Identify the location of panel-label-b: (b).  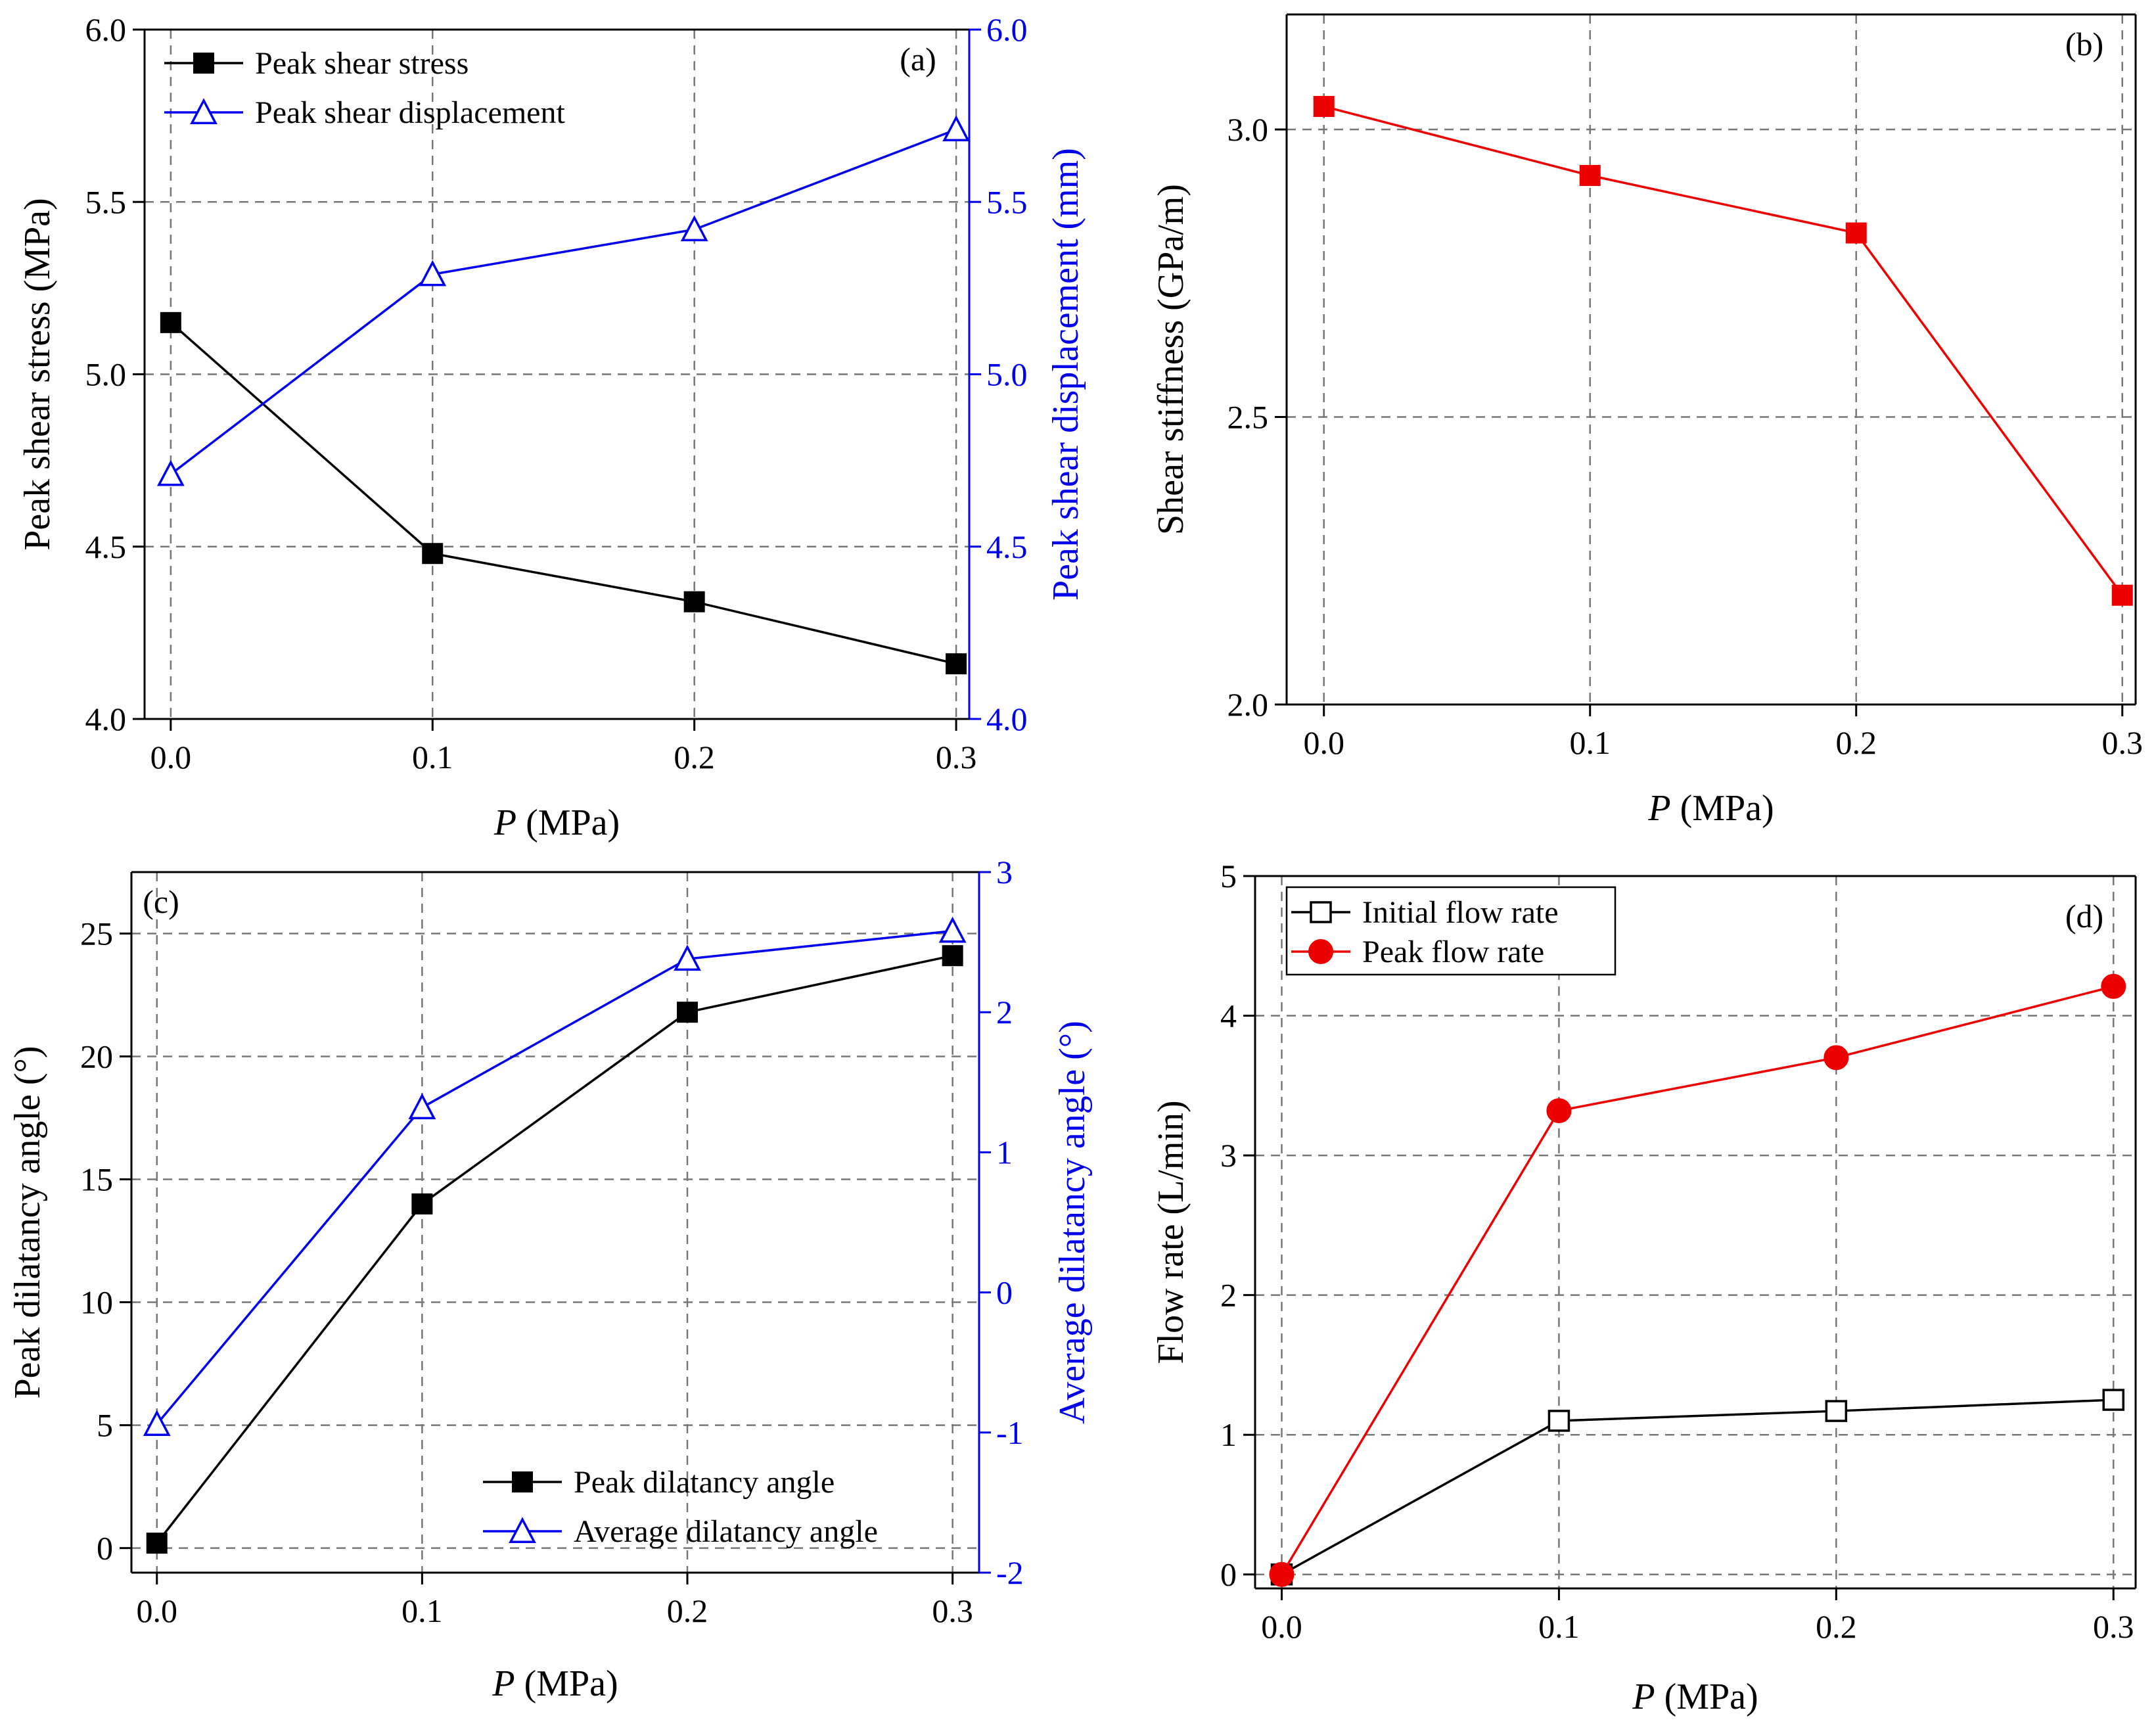
(2084, 44).